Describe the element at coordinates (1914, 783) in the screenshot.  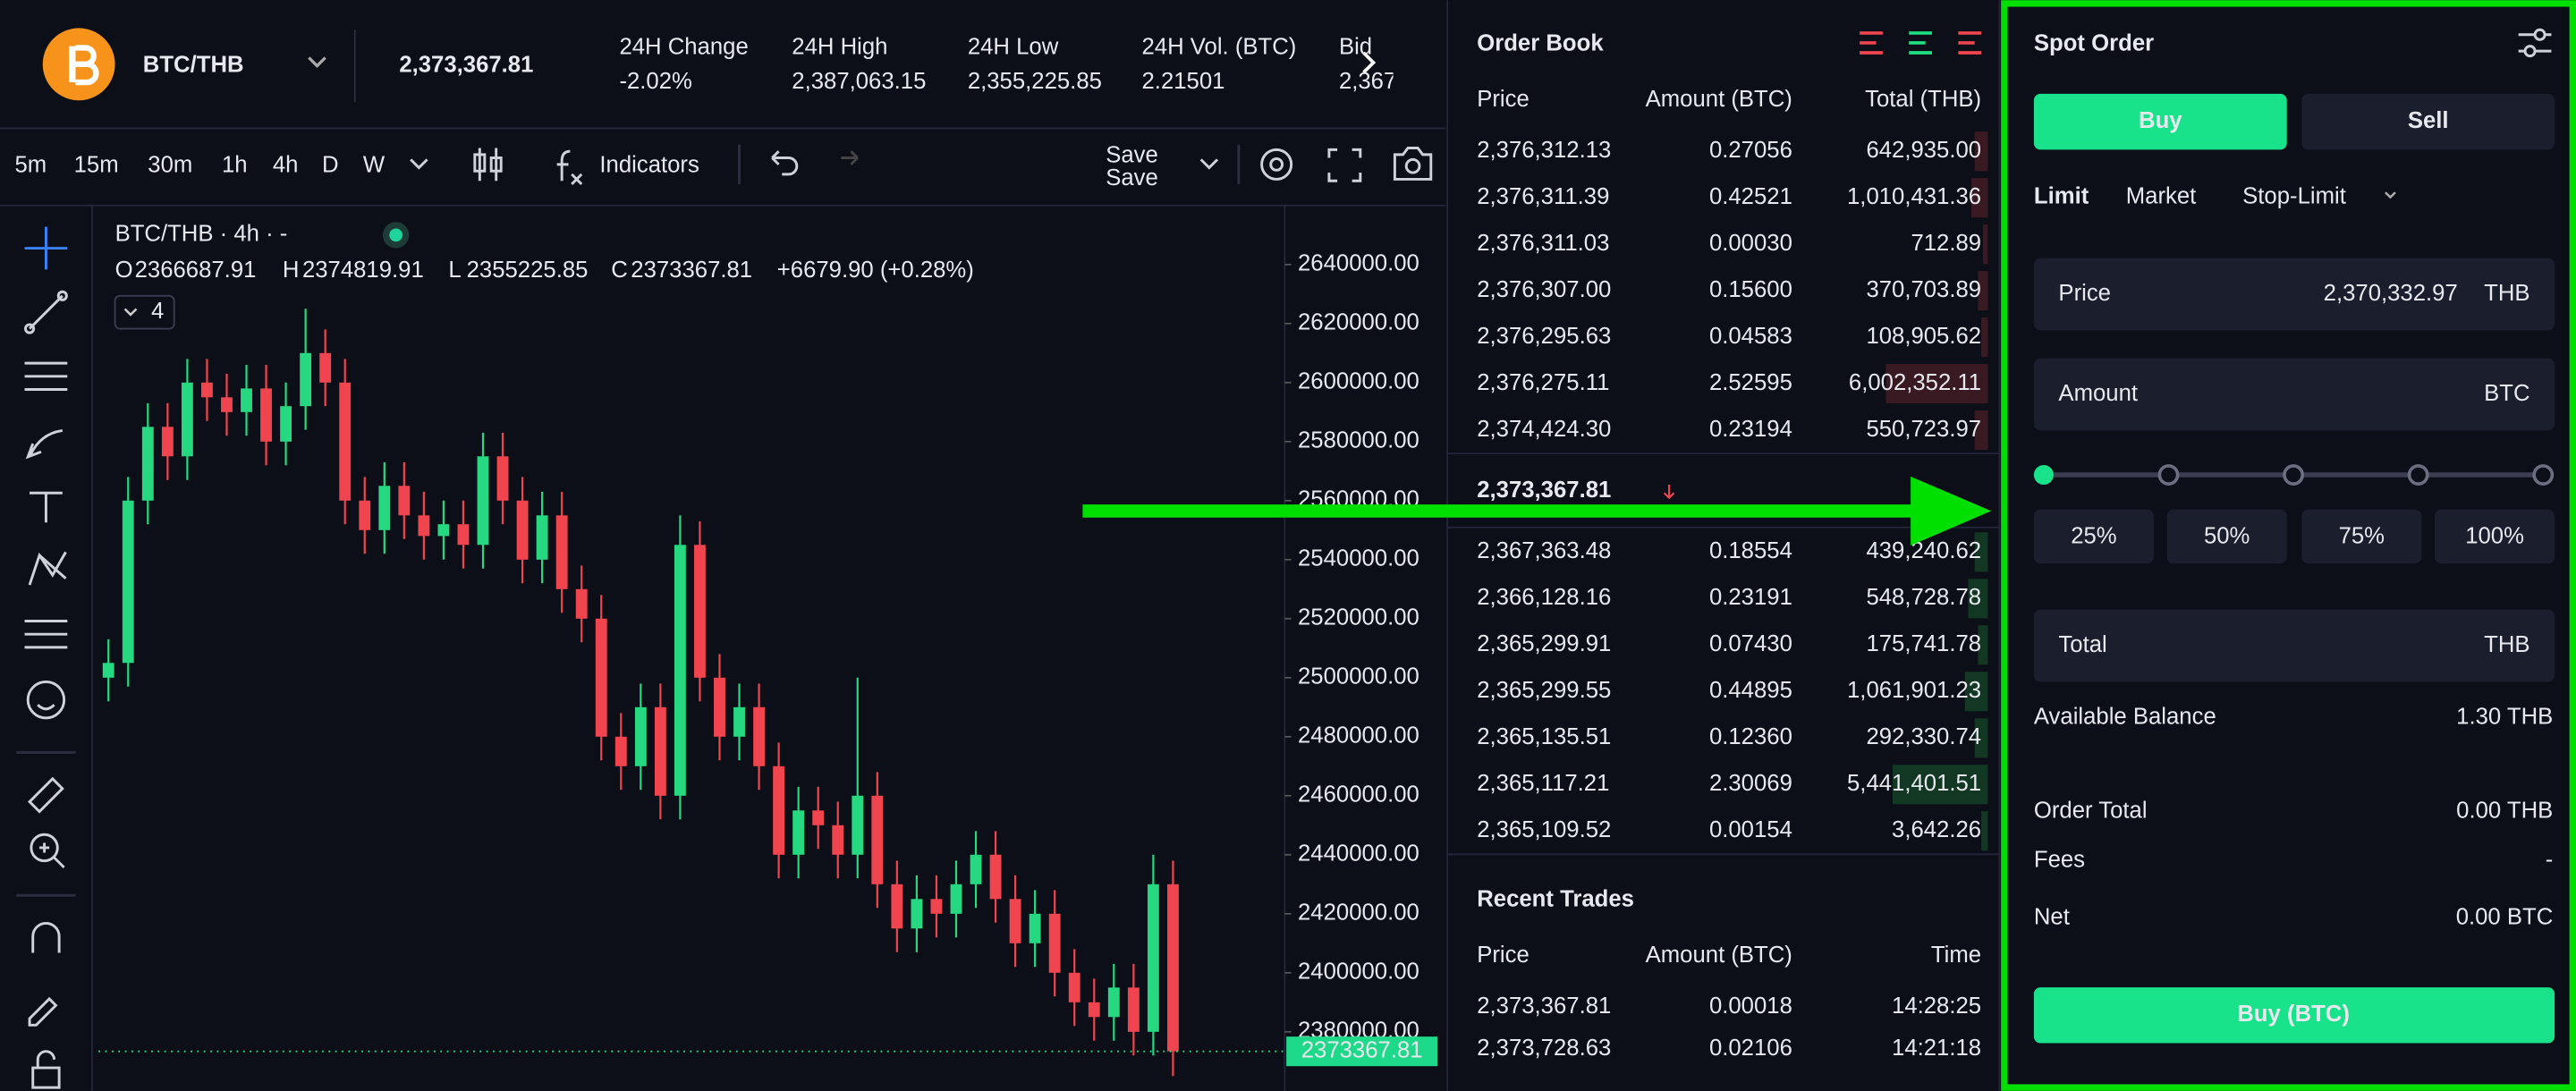
I see `book-cell: 5,441,401.51` at that location.